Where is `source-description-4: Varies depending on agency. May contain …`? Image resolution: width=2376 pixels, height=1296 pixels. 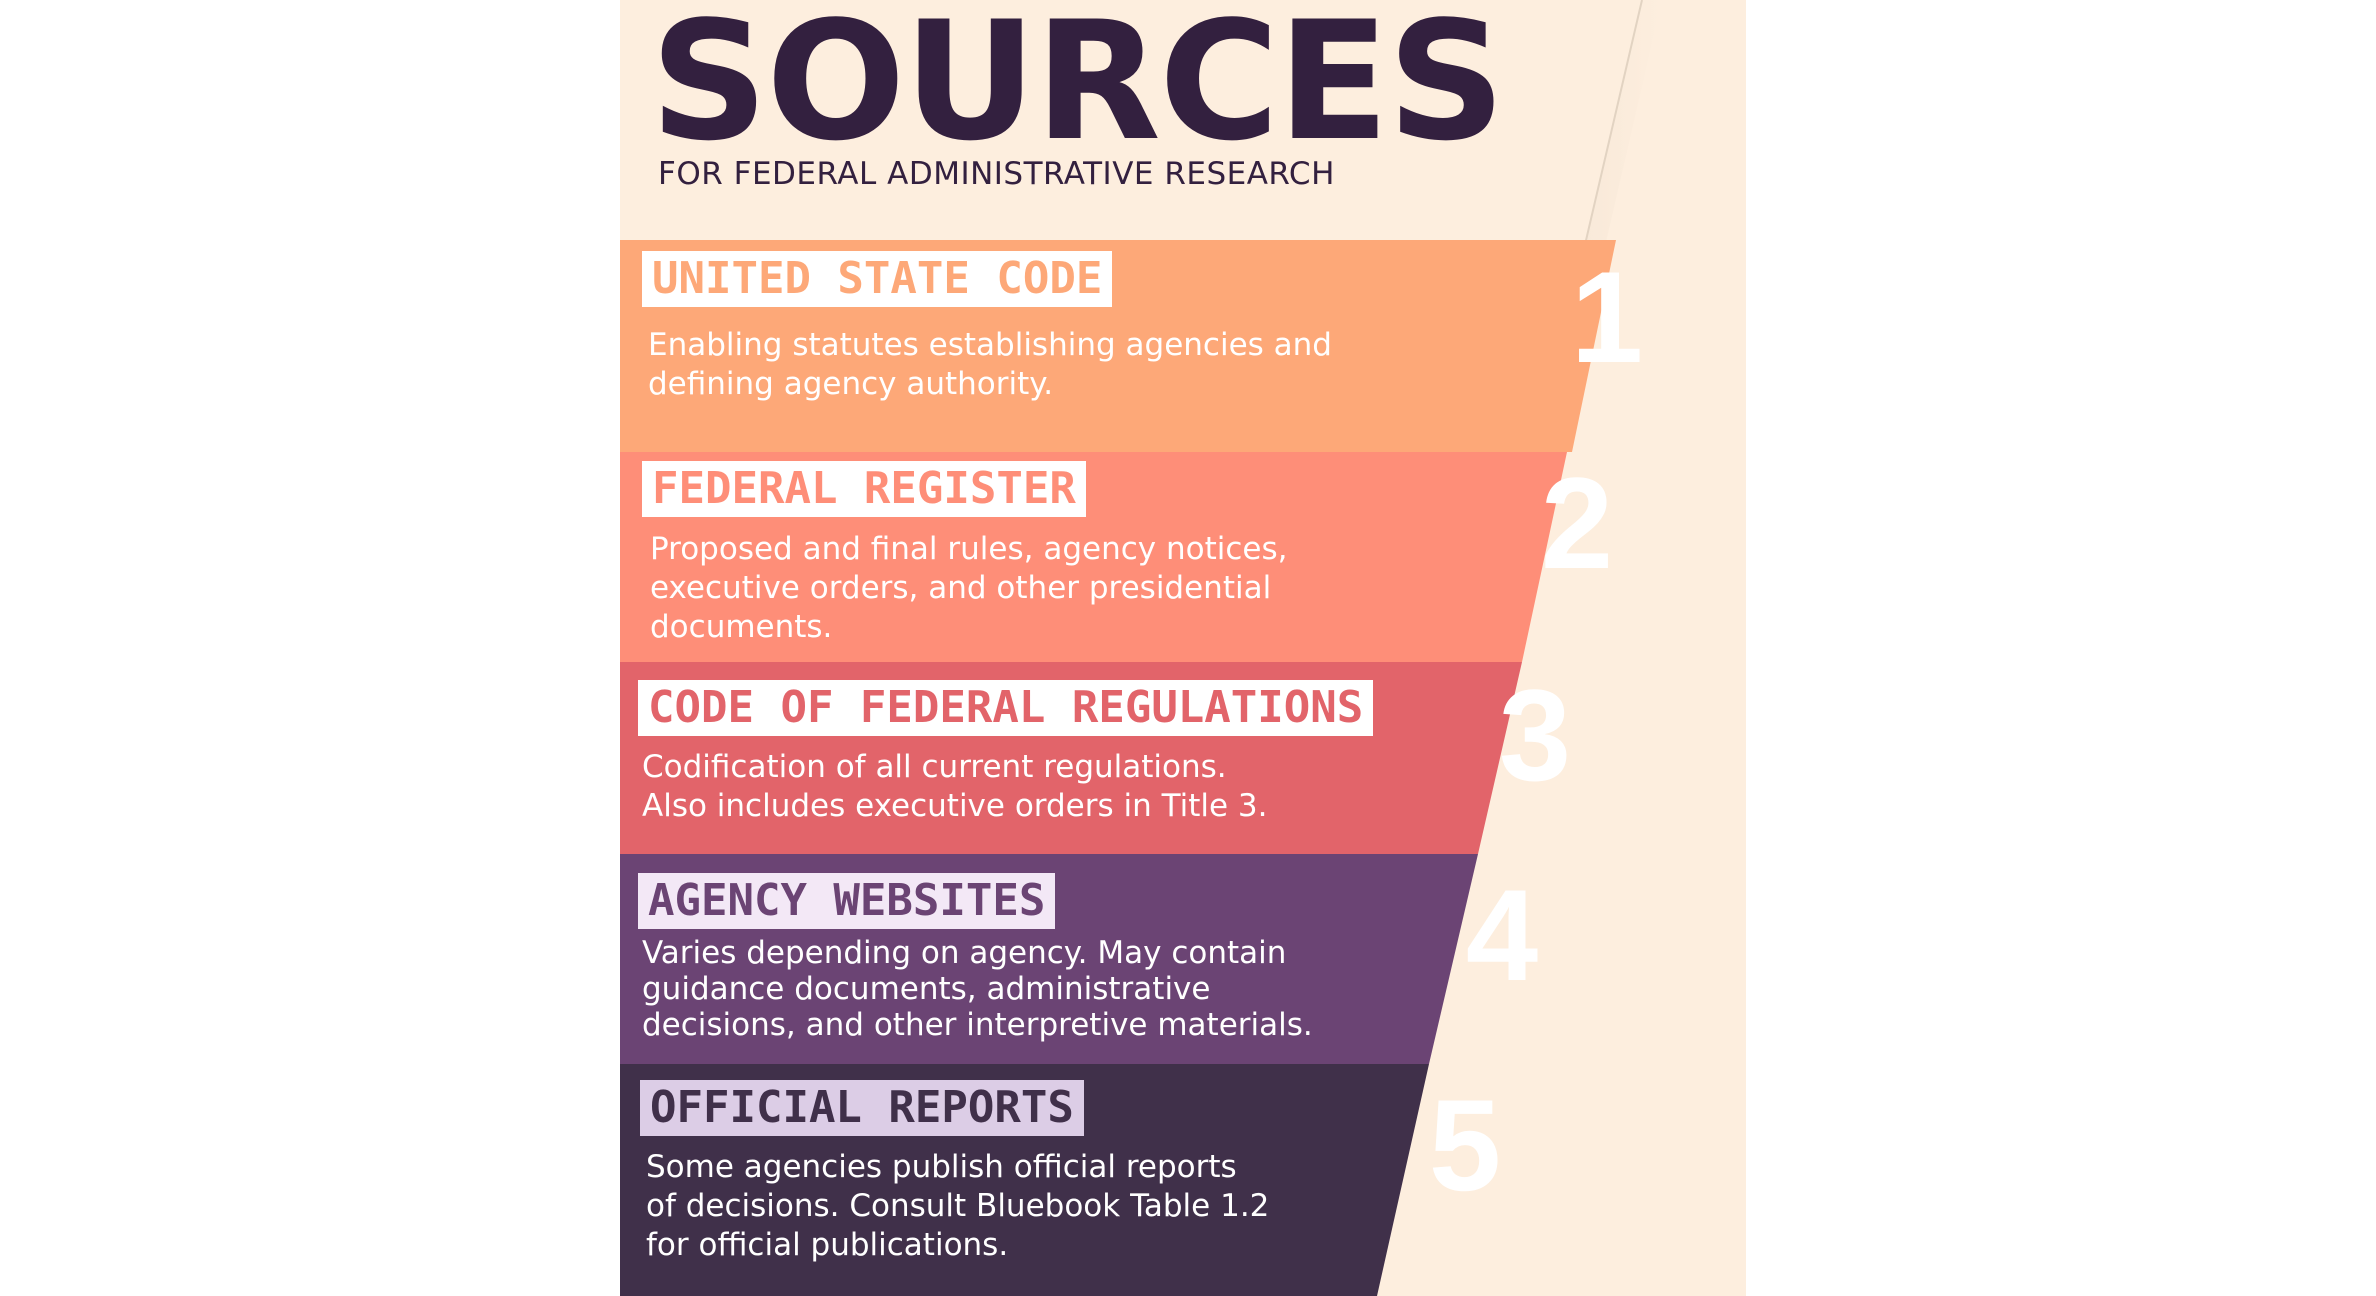
source-description-4: Varies depending on agency. May contain … is located at coordinates (977, 989).